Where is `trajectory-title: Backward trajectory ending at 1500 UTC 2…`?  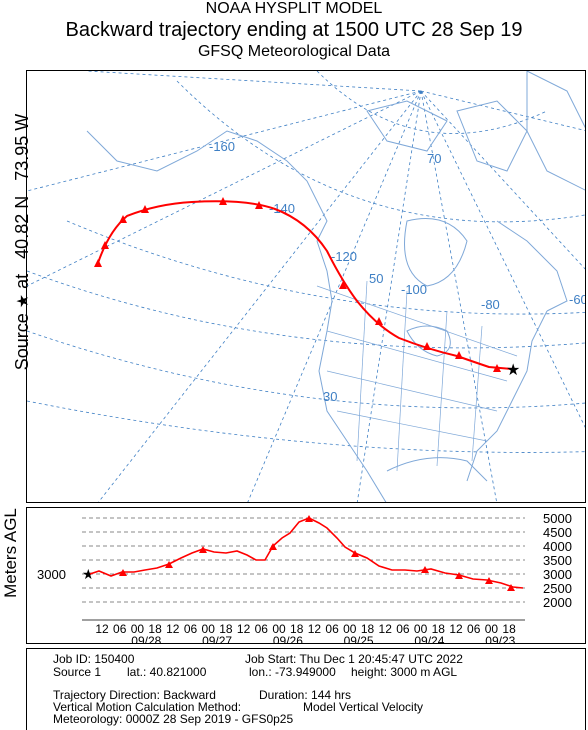 trajectory-title: Backward trajectory ending at 1500 UTC 2… is located at coordinates (294, 30).